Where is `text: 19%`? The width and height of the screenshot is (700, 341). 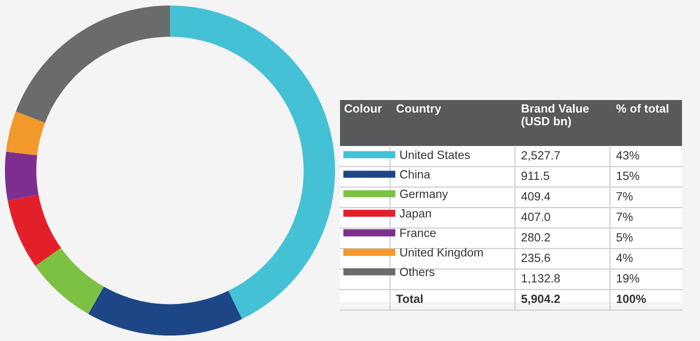 text: 19% is located at coordinates (628, 278).